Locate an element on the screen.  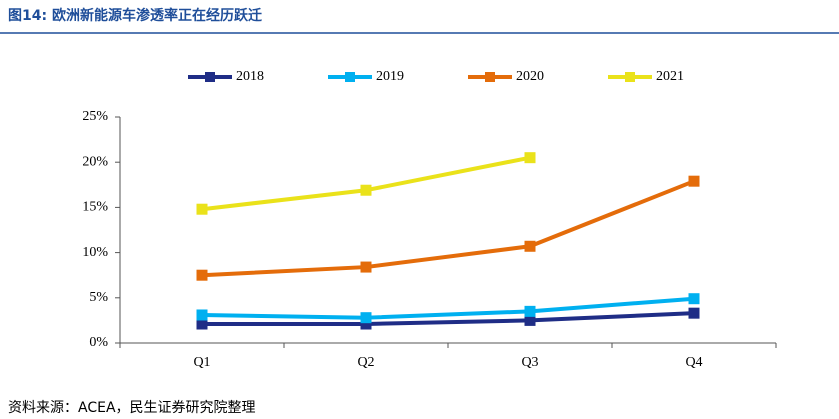
x-tick-label: Q3 is located at coordinates (529, 362).